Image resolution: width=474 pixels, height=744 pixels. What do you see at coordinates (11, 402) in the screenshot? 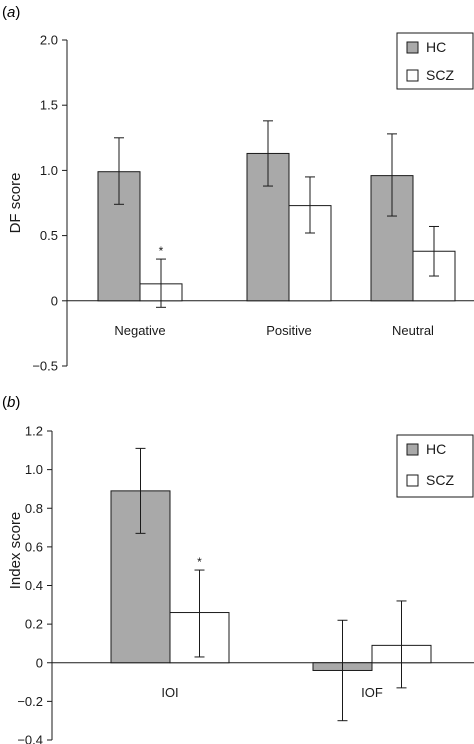
I see `panel-b-label: (b)` at bounding box center [11, 402].